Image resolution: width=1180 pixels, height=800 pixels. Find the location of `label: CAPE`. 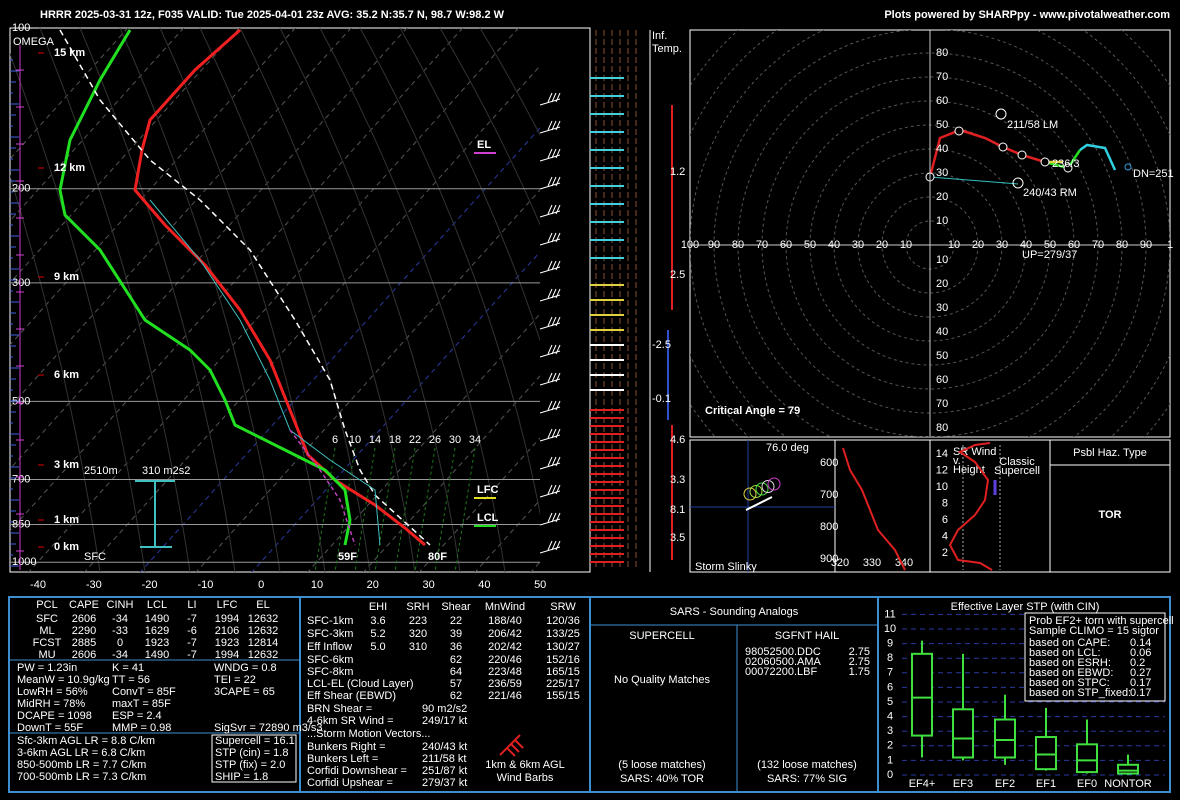

label: CAPE is located at coordinates (84, 605).